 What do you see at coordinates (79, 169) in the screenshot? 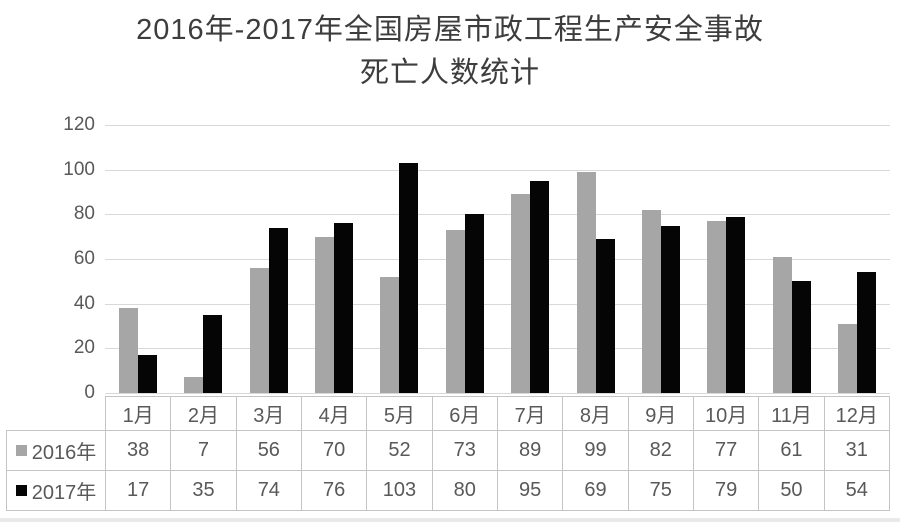
I see `y-axis-tick-label: 100` at bounding box center [79, 169].